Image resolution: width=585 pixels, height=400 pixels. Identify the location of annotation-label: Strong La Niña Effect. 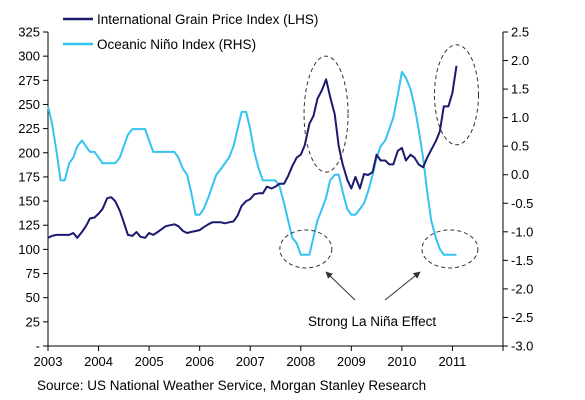
(372, 321).